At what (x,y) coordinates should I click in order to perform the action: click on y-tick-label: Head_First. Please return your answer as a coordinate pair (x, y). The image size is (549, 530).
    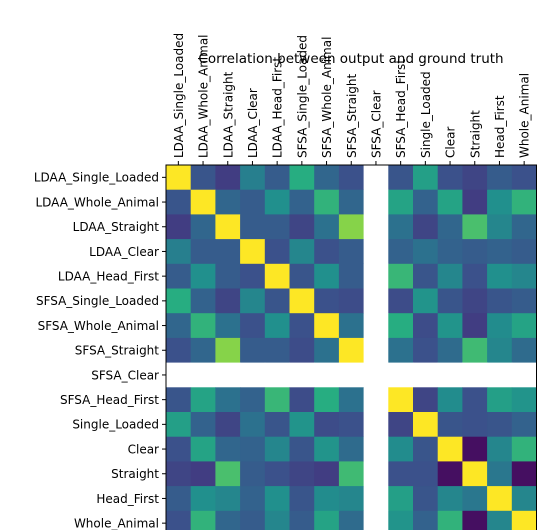
    Looking at the image, I should click on (127, 499).